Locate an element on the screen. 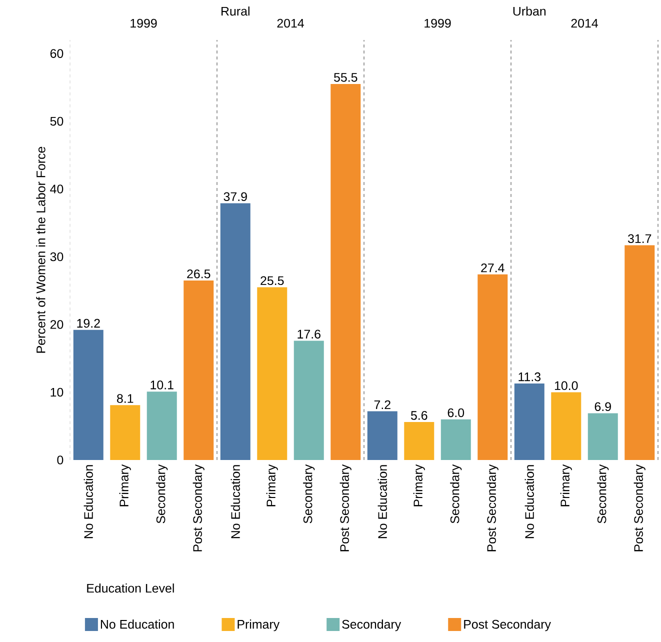 Image resolution: width=661 pixels, height=642 pixels. y-tick-label: 10 is located at coordinates (57, 392).